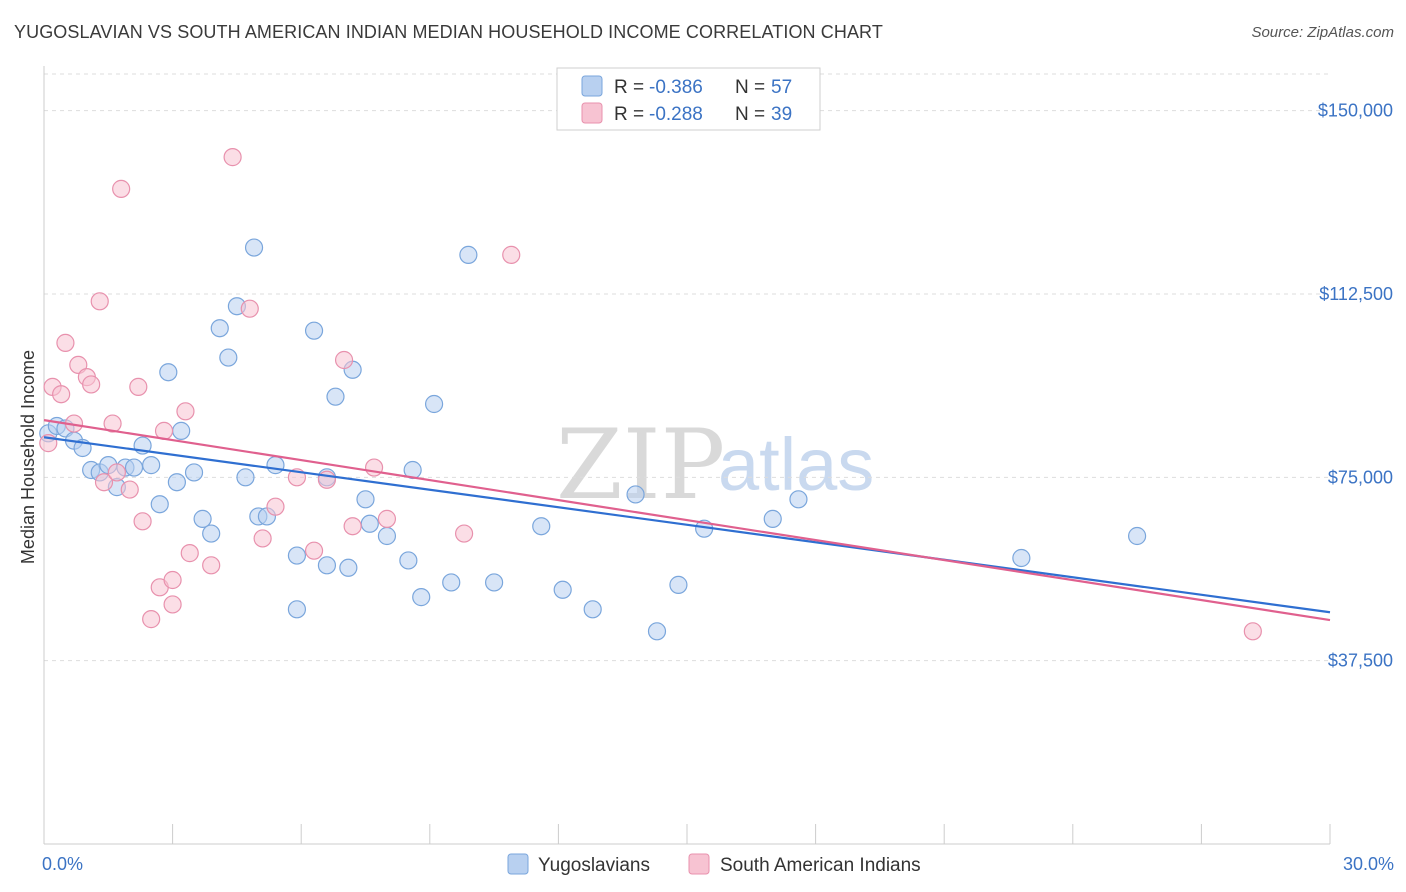 Image resolution: width=1406 pixels, height=892 pixels. Describe the element at coordinates (1360, 661) in the screenshot. I see `y-tick-label-0: $37,500` at that location.